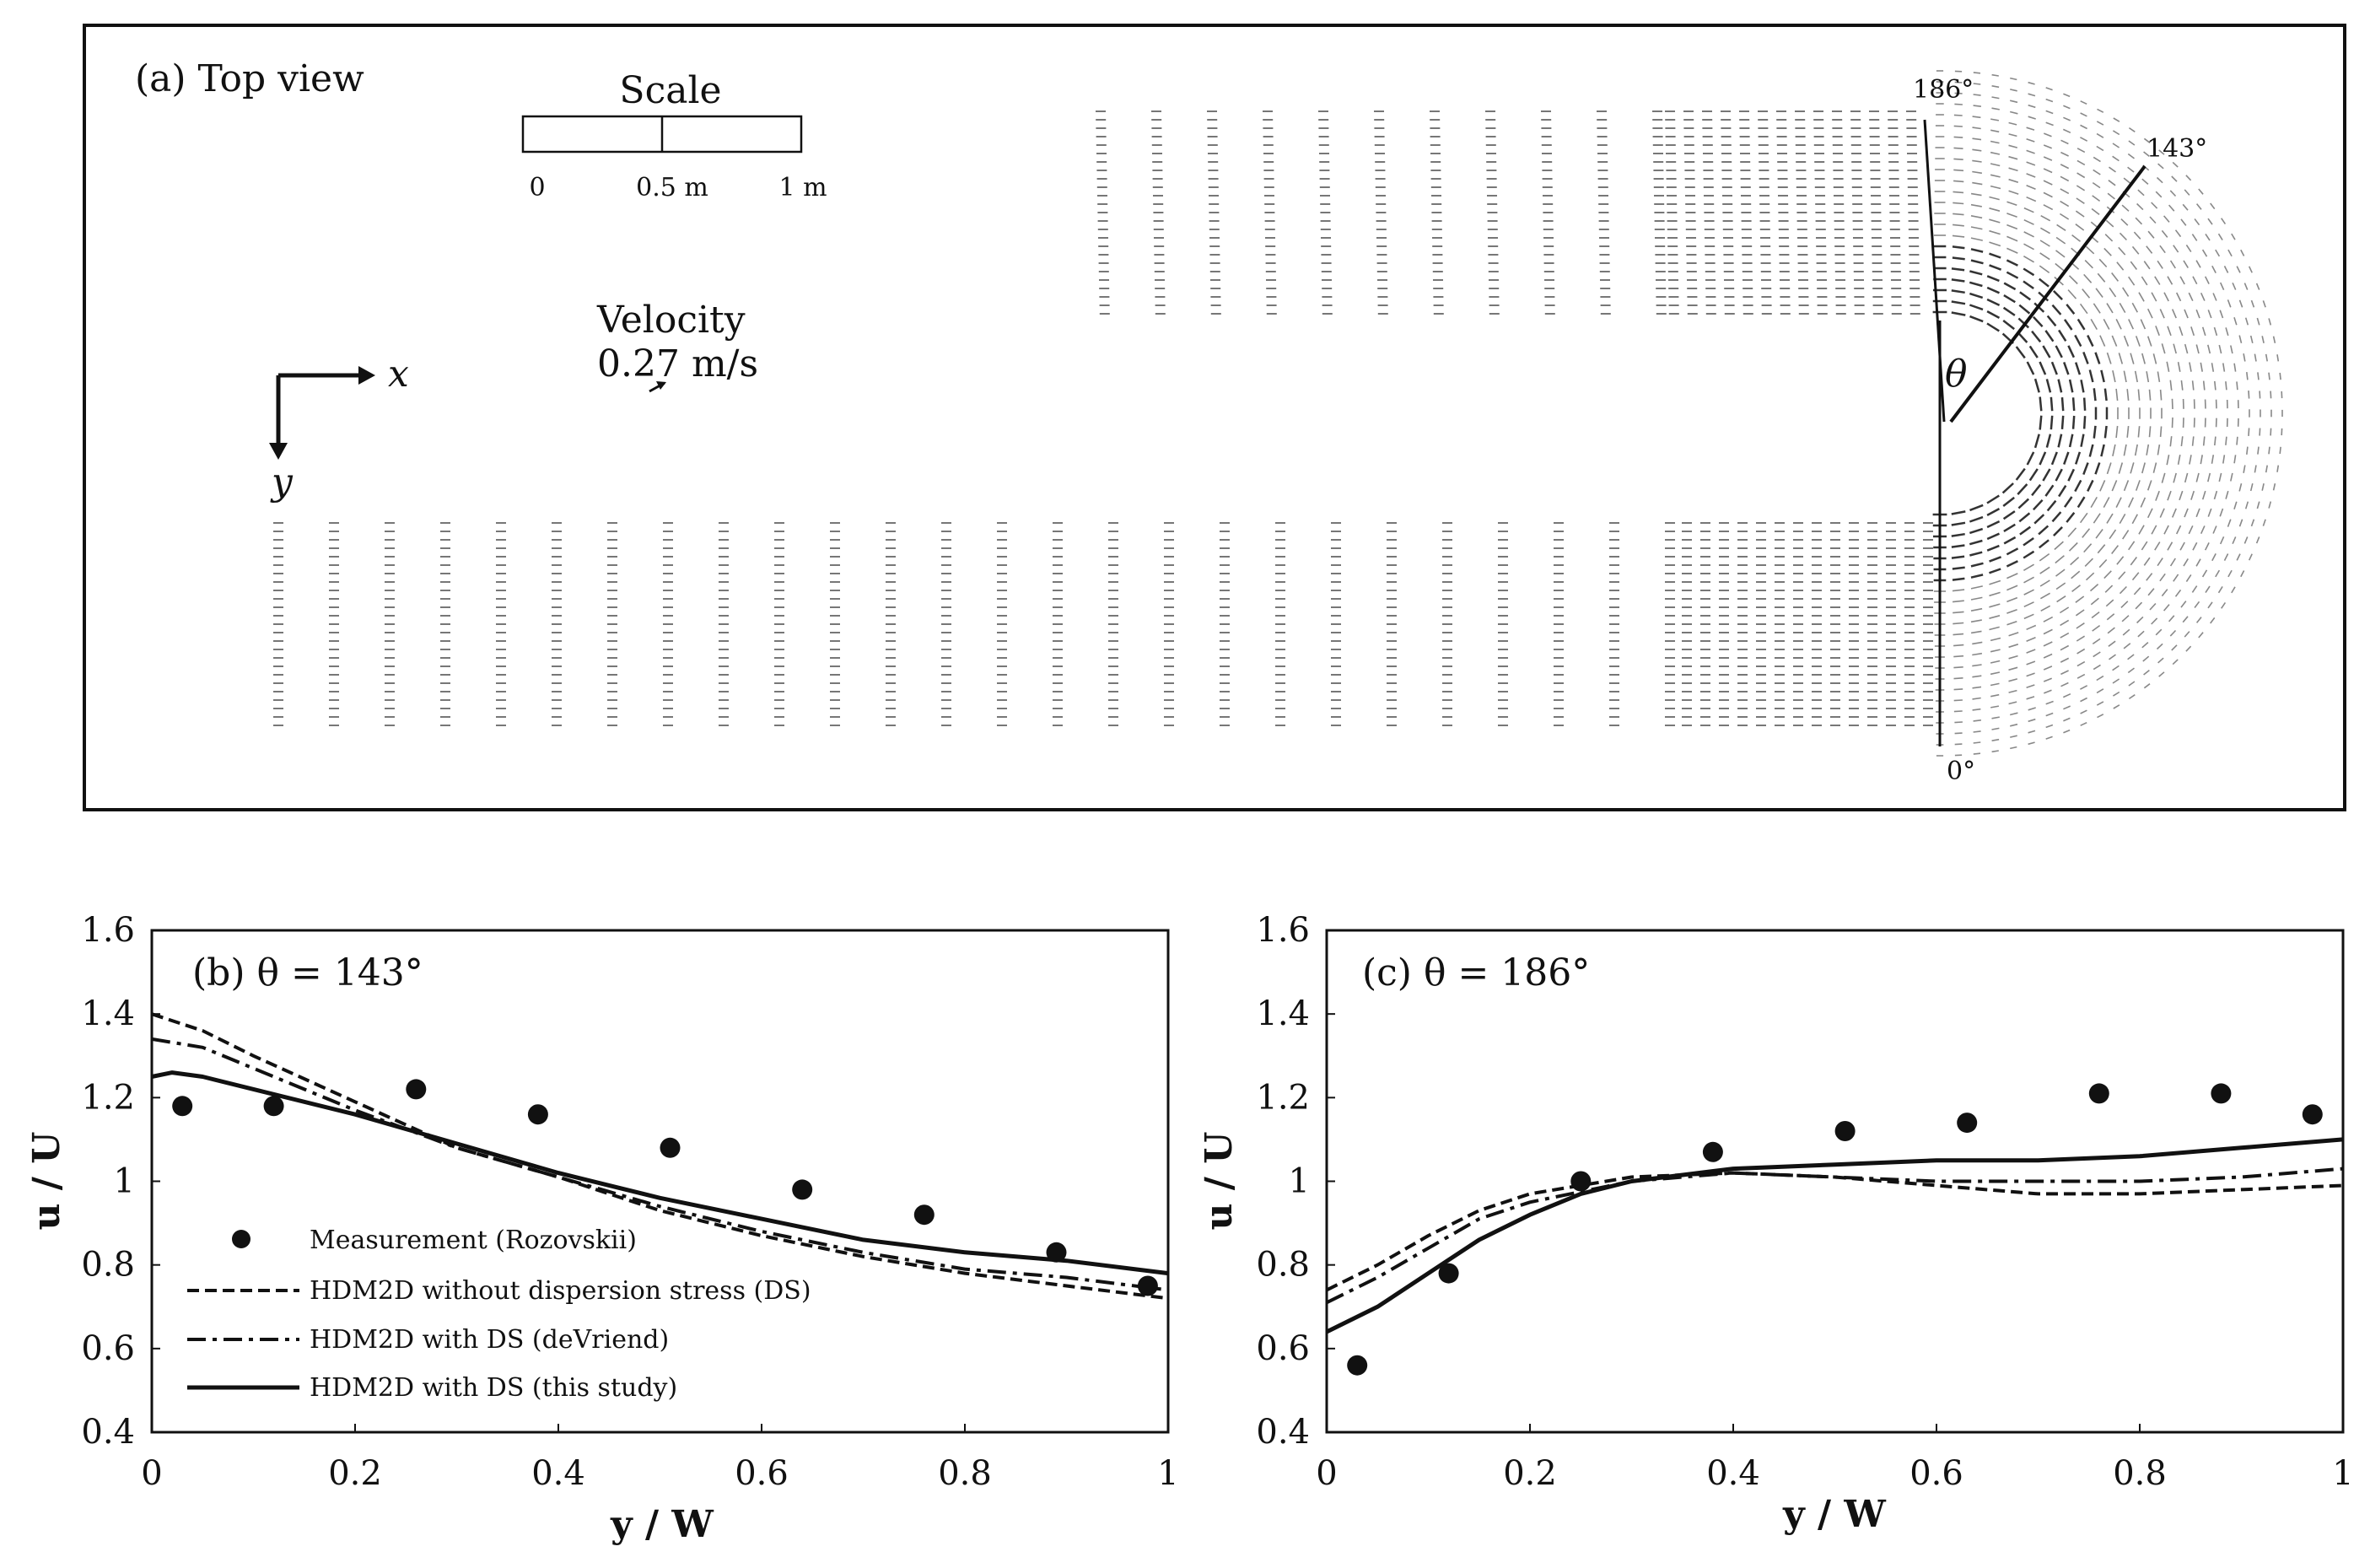 The image size is (2370, 1568). I want to click on chart-b-marks, so click(660, 1156).